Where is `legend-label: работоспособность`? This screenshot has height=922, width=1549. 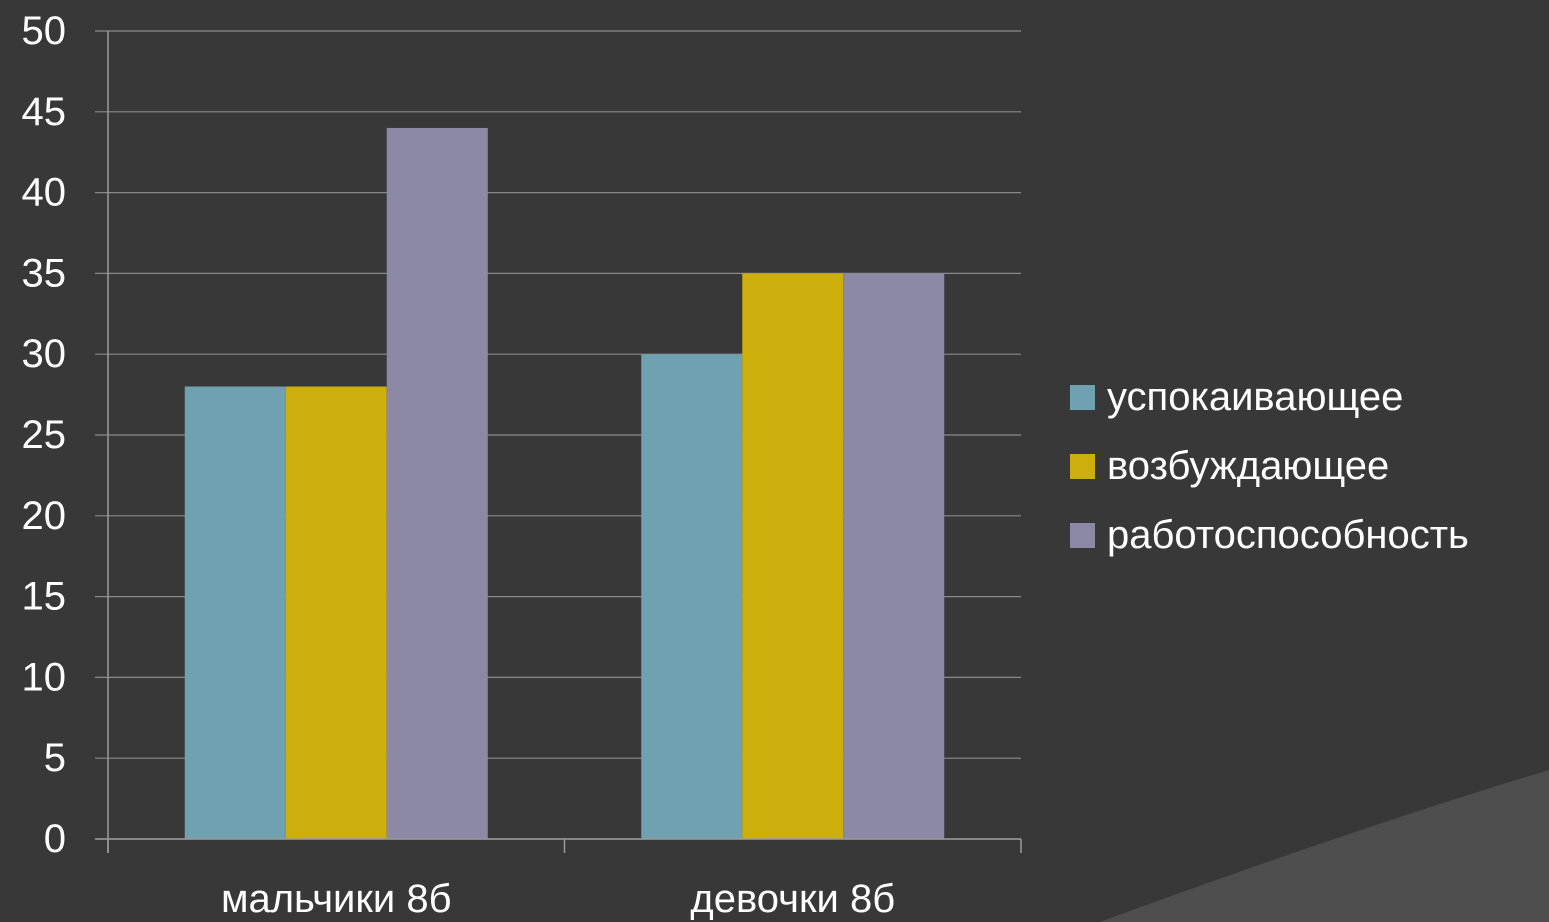
legend-label: работоспособность is located at coordinates (1288, 535).